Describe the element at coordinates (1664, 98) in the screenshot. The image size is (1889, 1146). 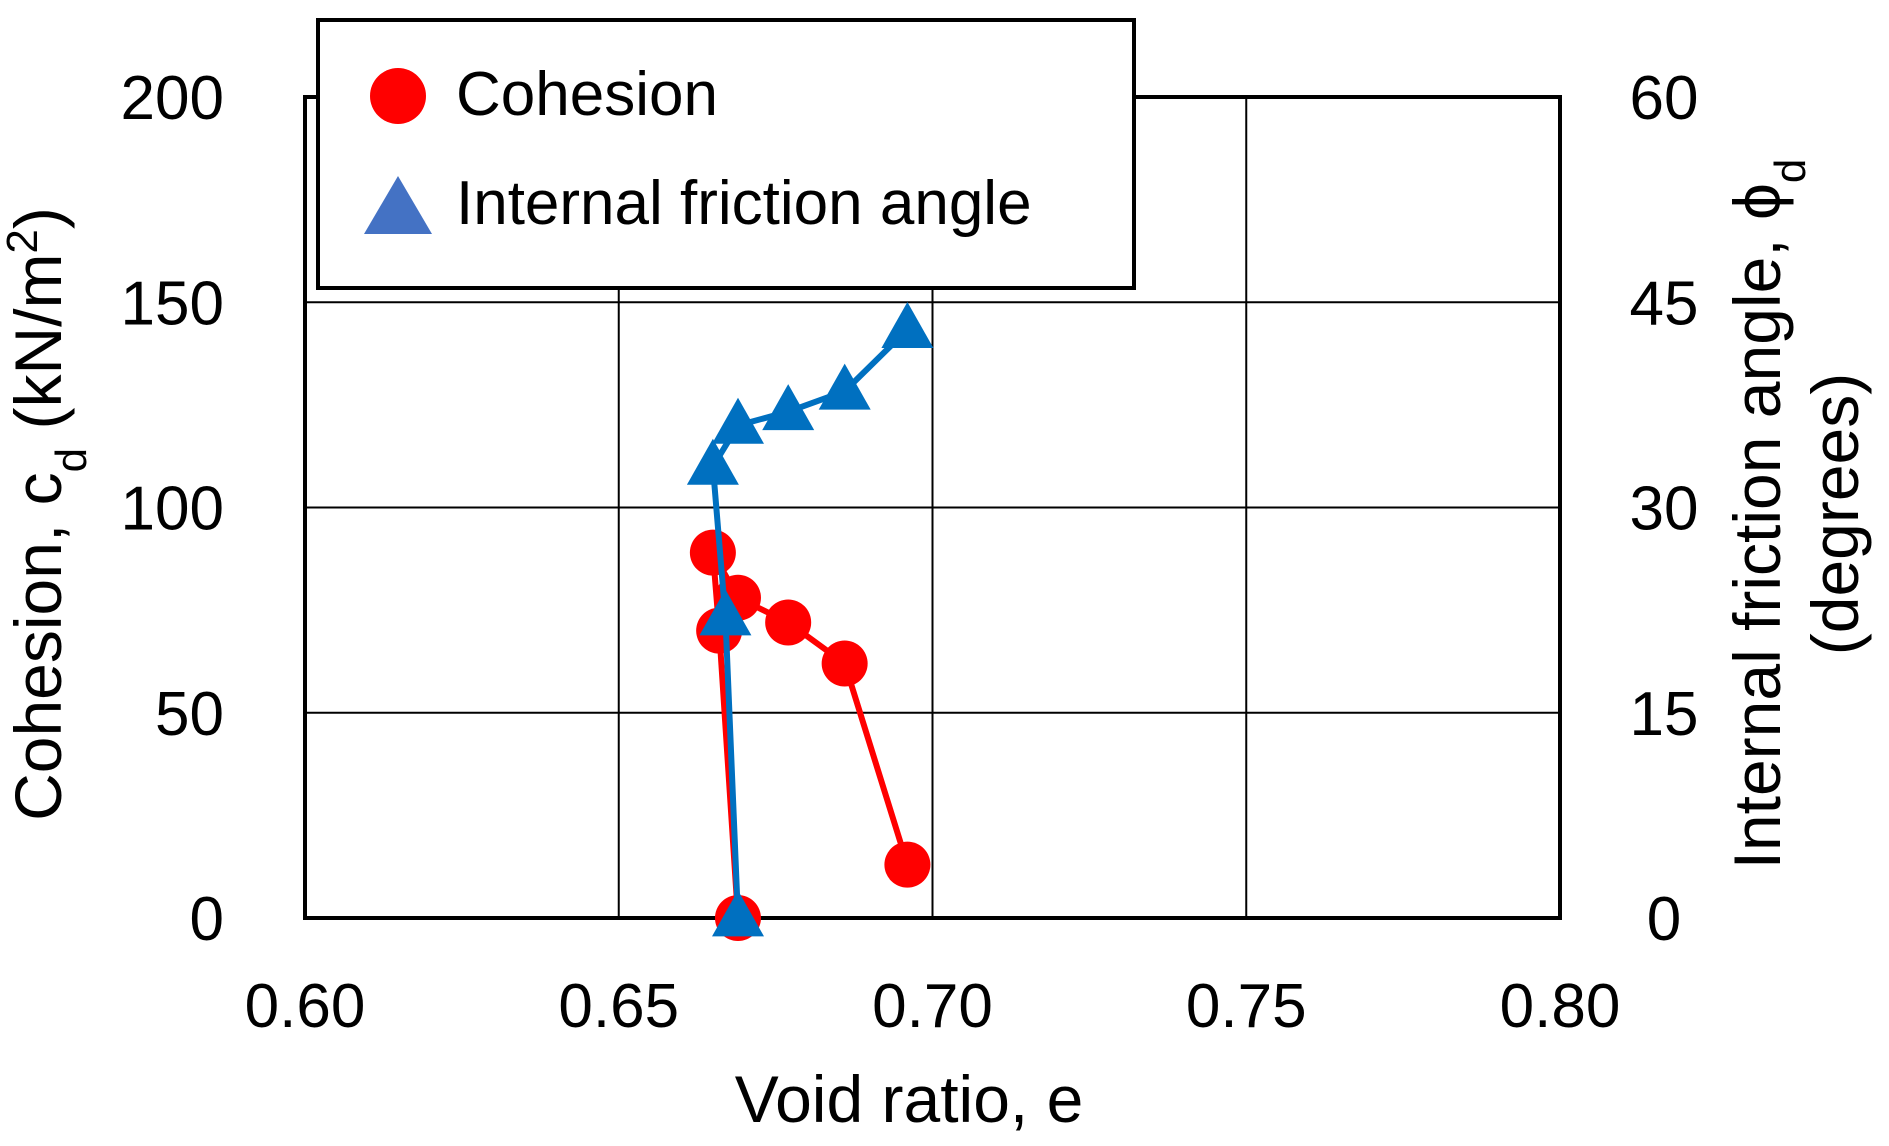
I see `y-right-tick-label: 60` at that location.